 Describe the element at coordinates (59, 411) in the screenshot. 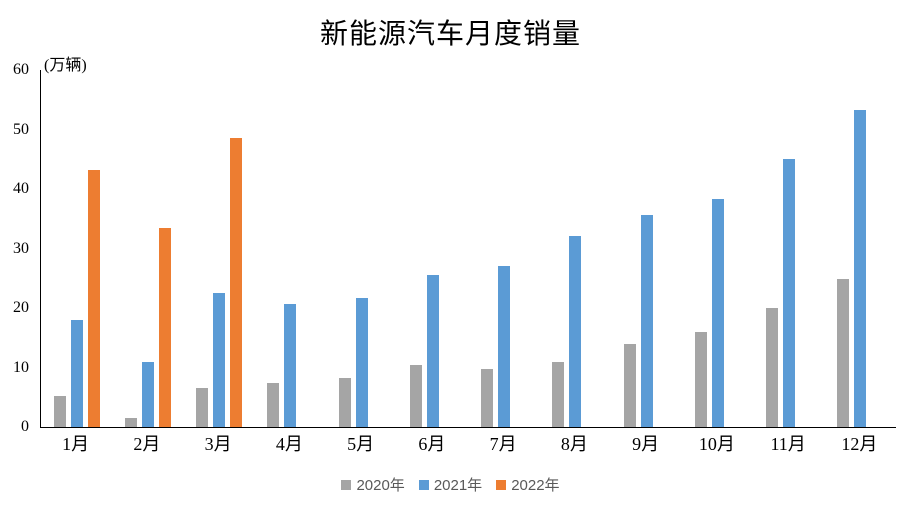

I see `bar-2020年-m1` at that location.